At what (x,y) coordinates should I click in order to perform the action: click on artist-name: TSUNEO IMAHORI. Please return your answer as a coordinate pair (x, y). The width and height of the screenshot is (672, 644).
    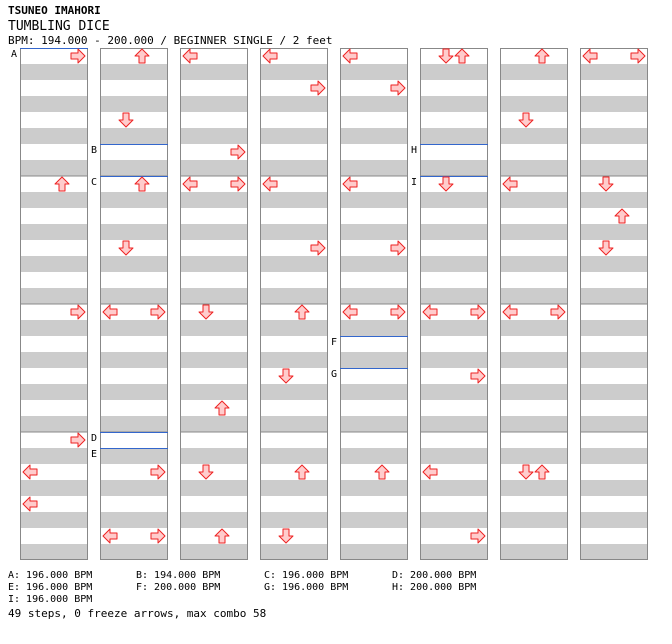
    Looking at the image, I should click on (54, 10).